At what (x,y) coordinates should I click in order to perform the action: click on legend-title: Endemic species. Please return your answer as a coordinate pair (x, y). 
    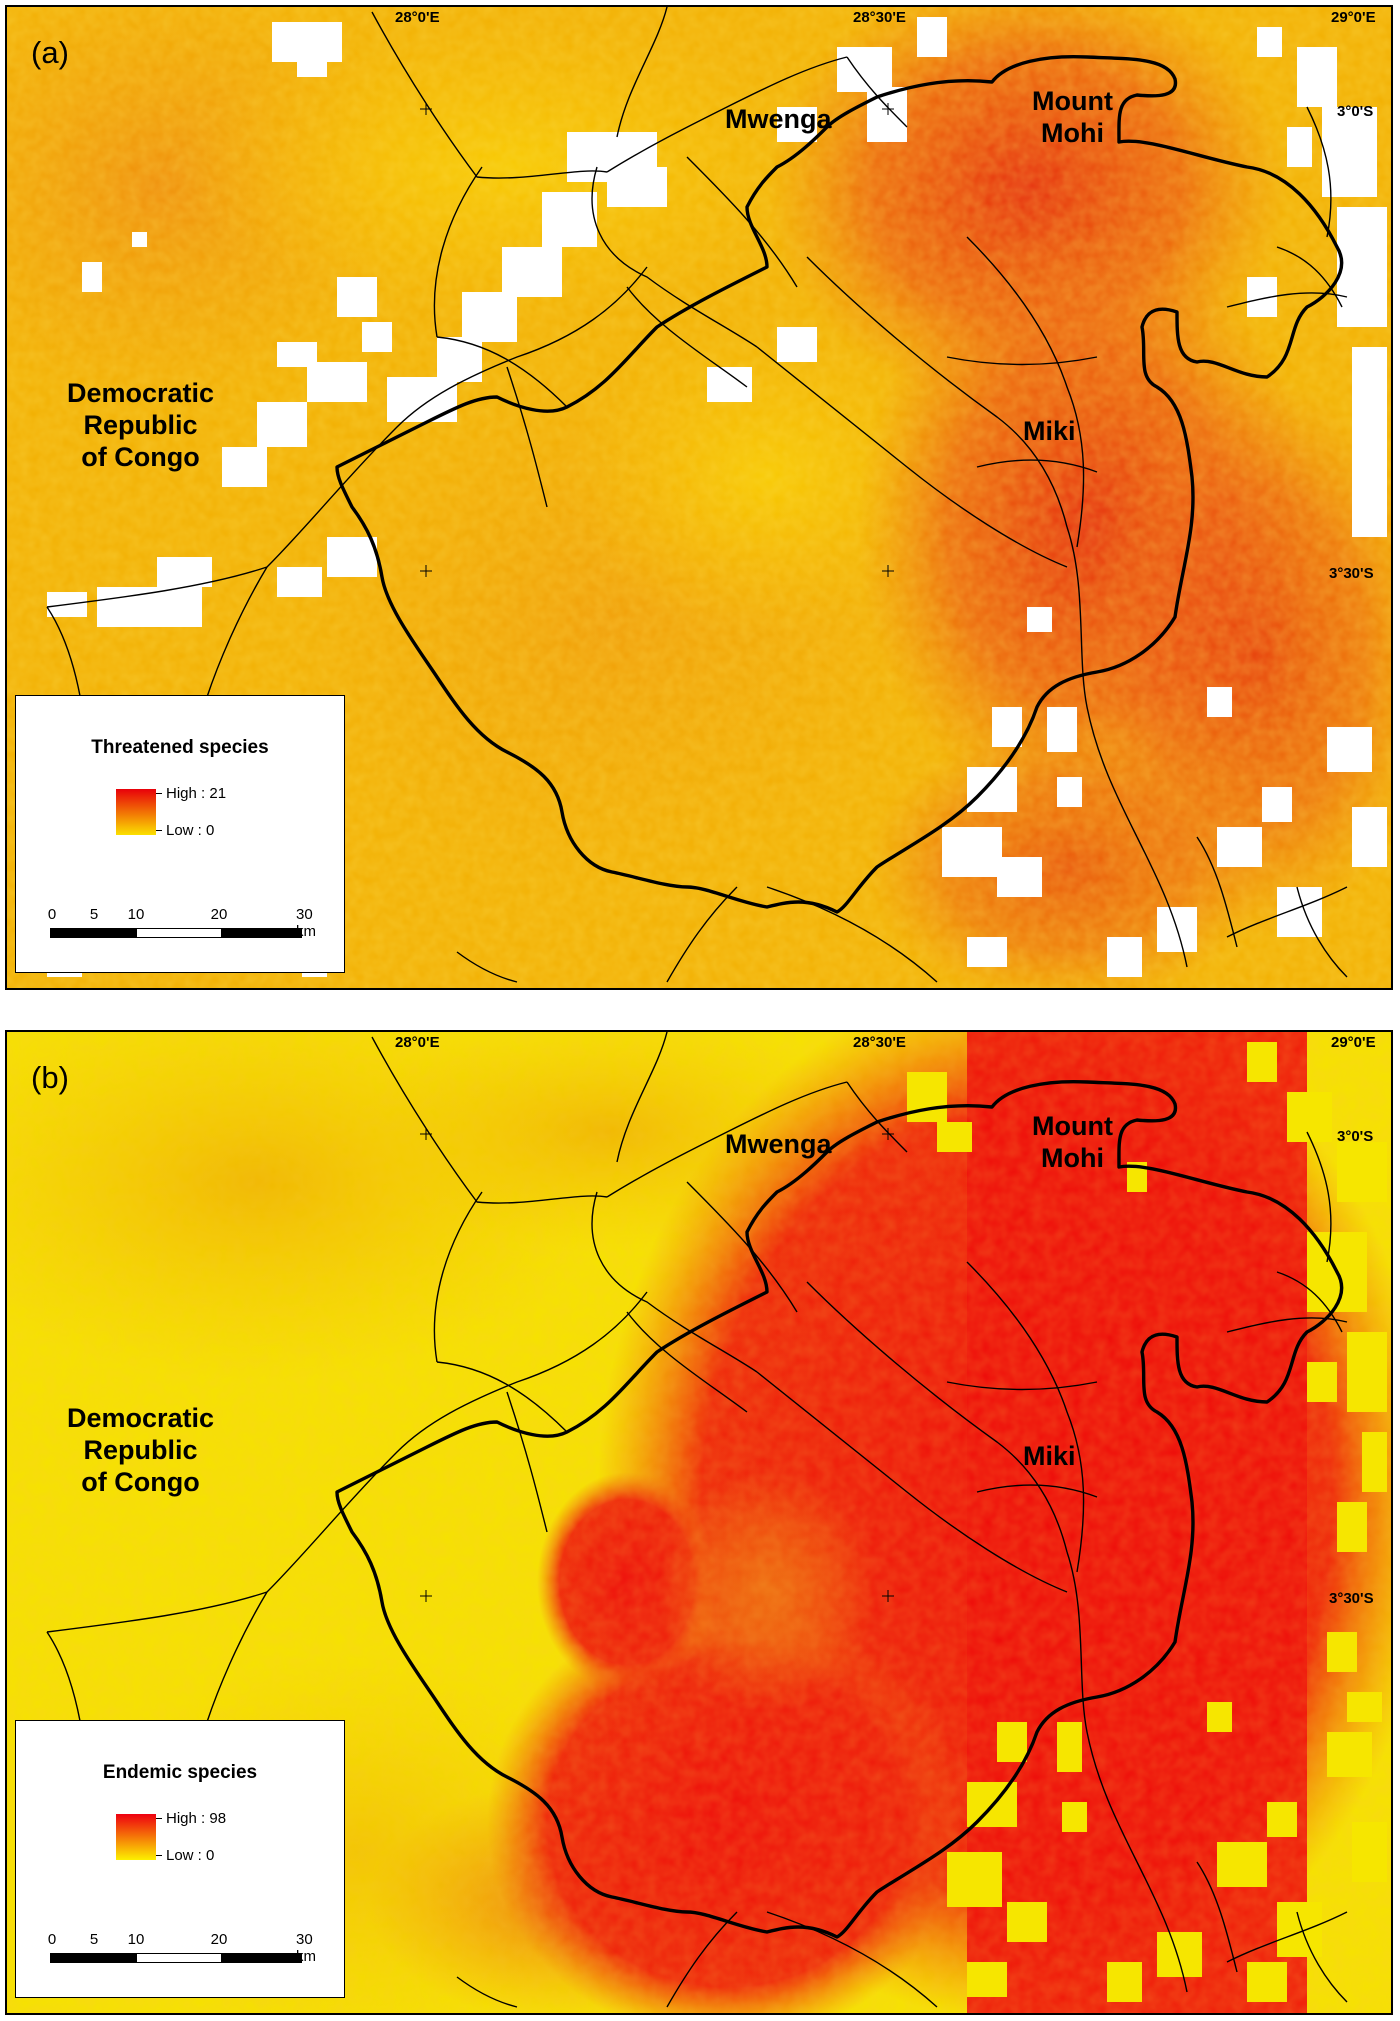
    Looking at the image, I should click on (180, 1772).